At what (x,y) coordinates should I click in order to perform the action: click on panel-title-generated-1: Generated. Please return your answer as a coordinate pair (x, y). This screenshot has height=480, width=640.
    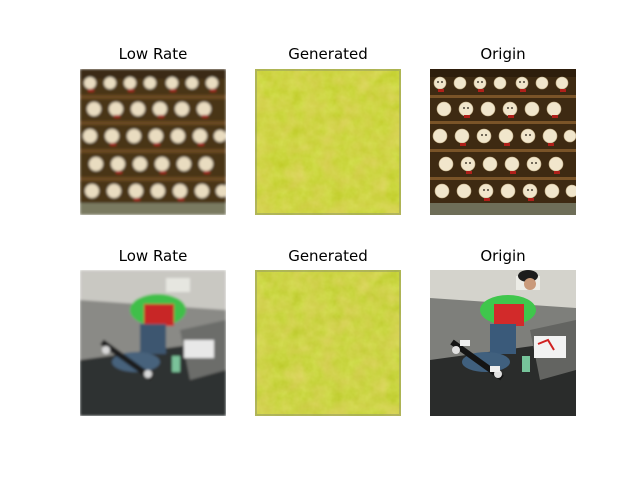
    Looking at the image, I should click on (328, 54).